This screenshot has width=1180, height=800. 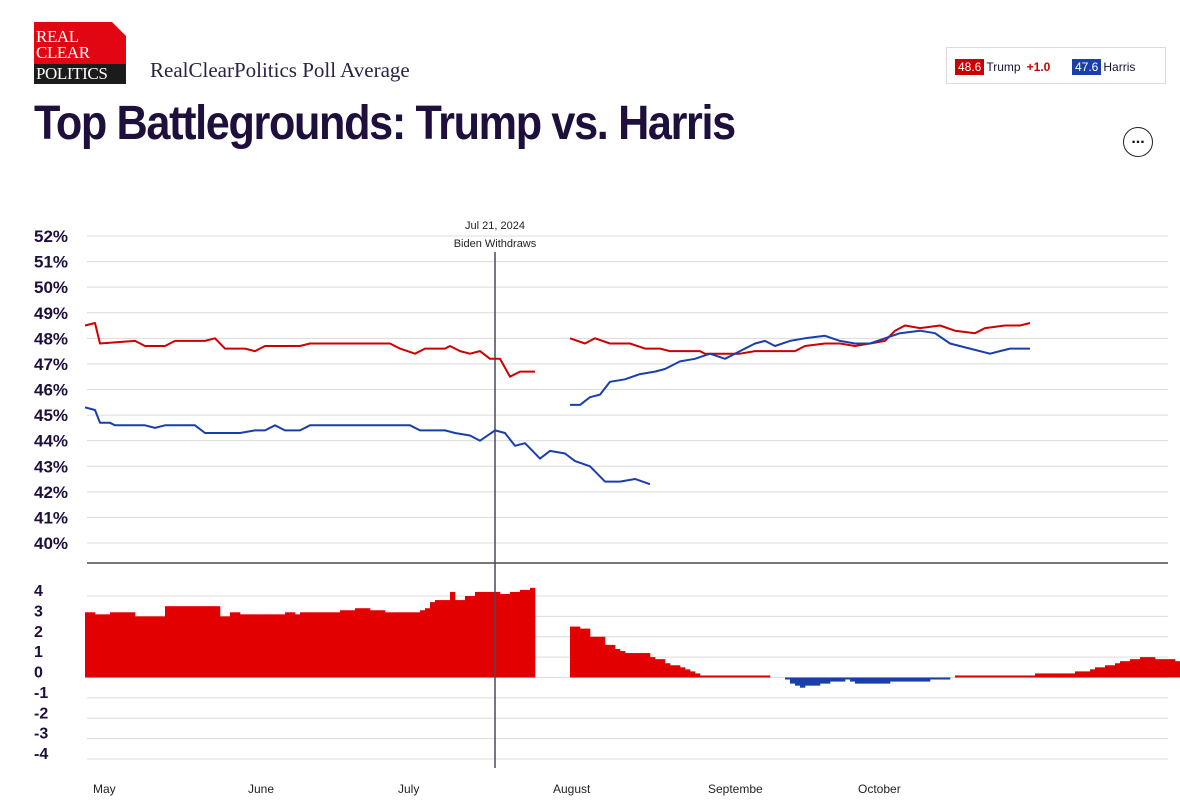 I want to click on y-tick-label: 45%, so click(x=51, y=415).